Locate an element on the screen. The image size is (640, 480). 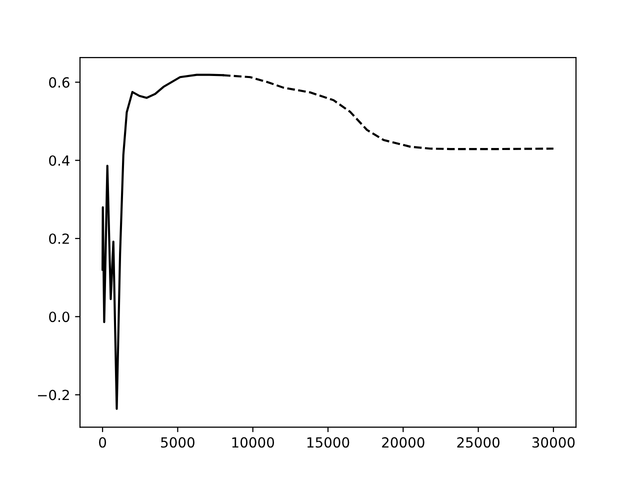
x-tick-label: 15000 is located at coordinates (328, 442).